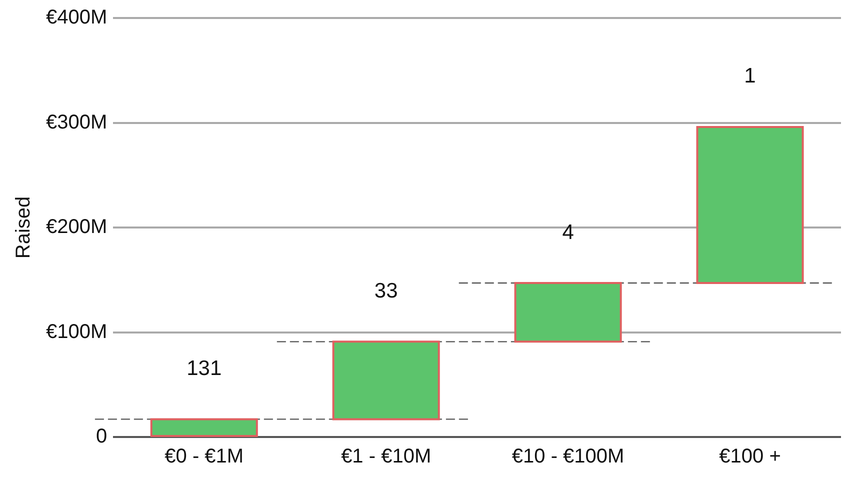  I want to click on y-tick-label: €400M, so click(77, 17).